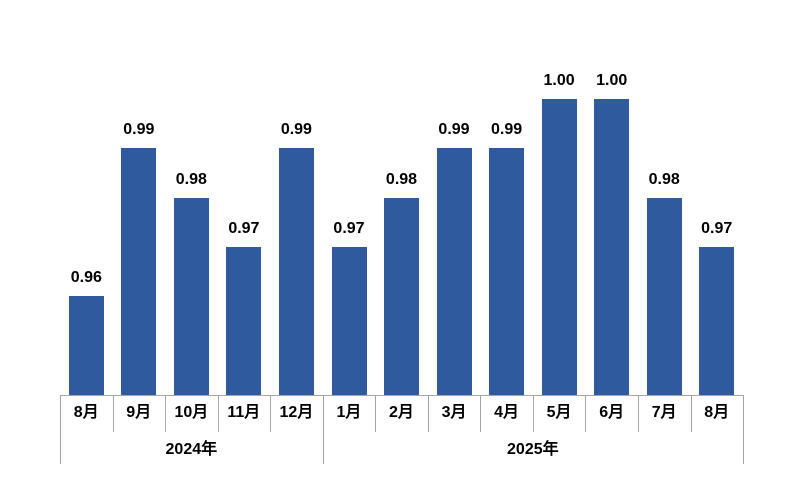  I want to click on x-axis-month-label: 1月, so click(349, 412).